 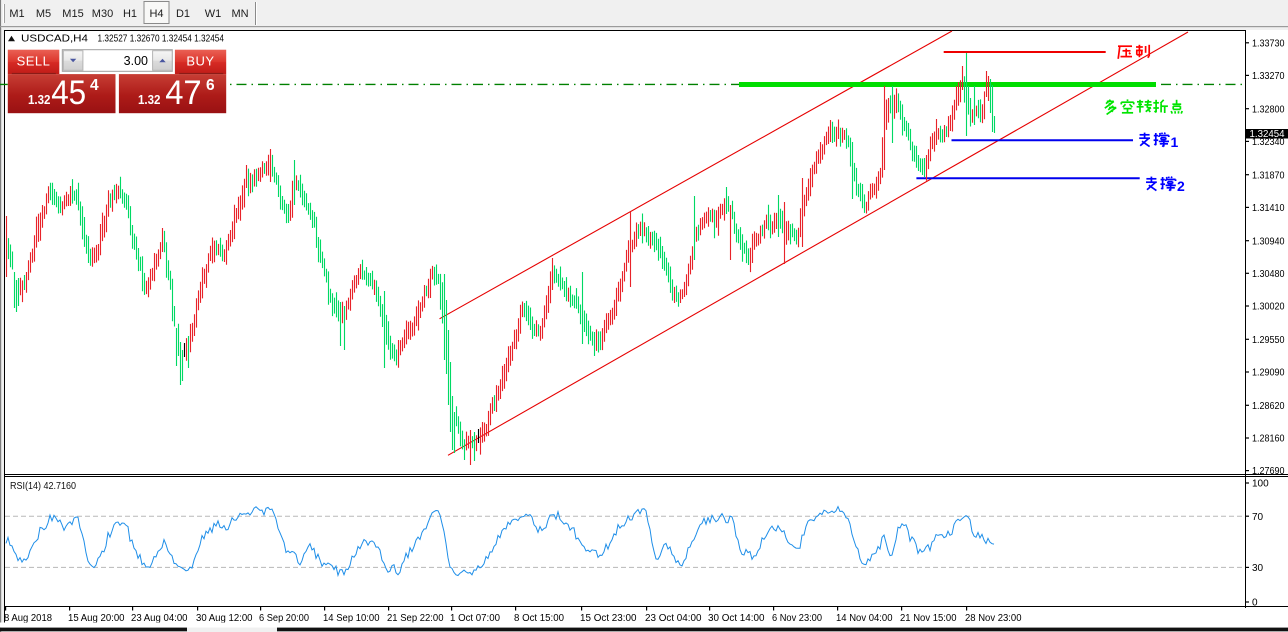 What do you see at coordinates (1268, 406) in the screenshot?
I see `svg-text: 1.28620` at bounding box center [1268, 406].